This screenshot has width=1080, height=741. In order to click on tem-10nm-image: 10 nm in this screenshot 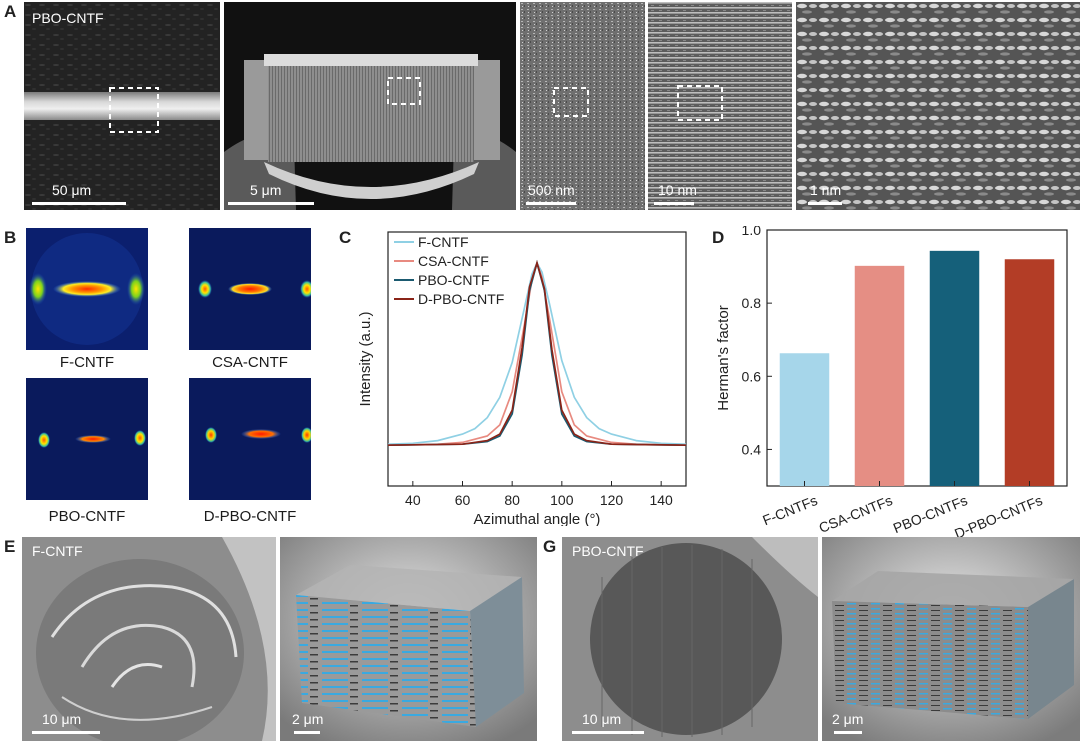, I will do `click(720, 106)`.